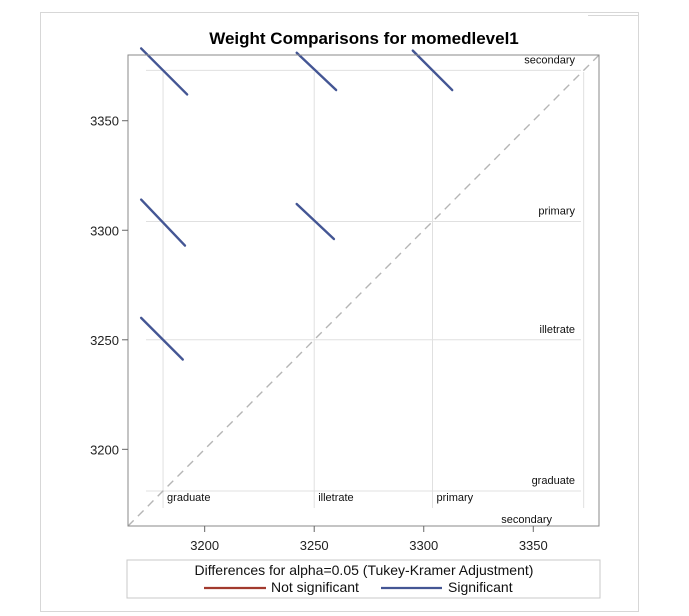 This screenshot has height=616, width=689. Describe the element at coordinates (104, 121) in the screenshot. I see `y-tick-label-3350: 3350` at that location.